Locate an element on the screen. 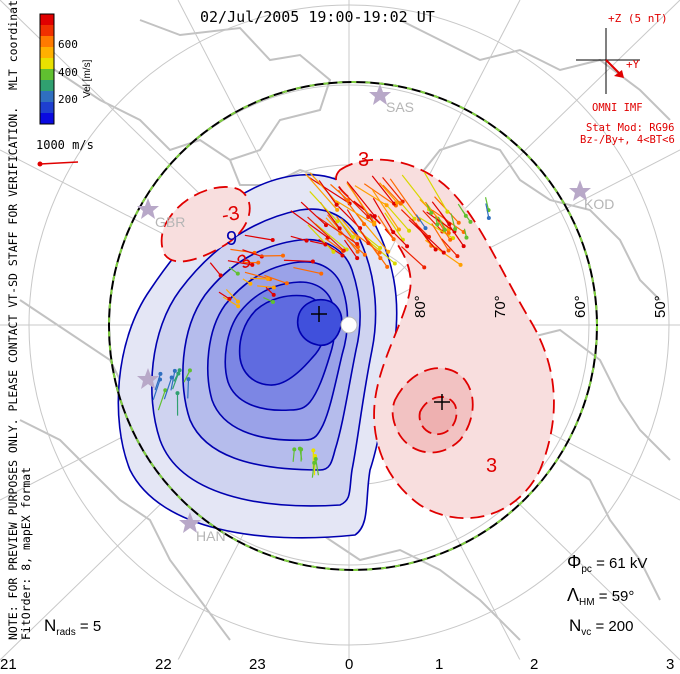 This screenshot has width=680, height=674. latitude-labels: 80° 70° 60° 50° is located at coordinates (540, 306).